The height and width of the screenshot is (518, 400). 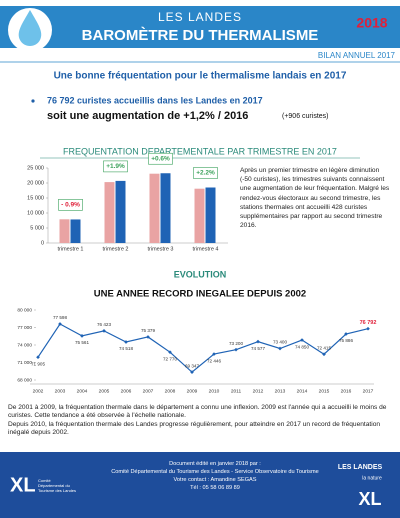 I want to click on x-tick-label: trimestre 2, so click(x=116, y=249).